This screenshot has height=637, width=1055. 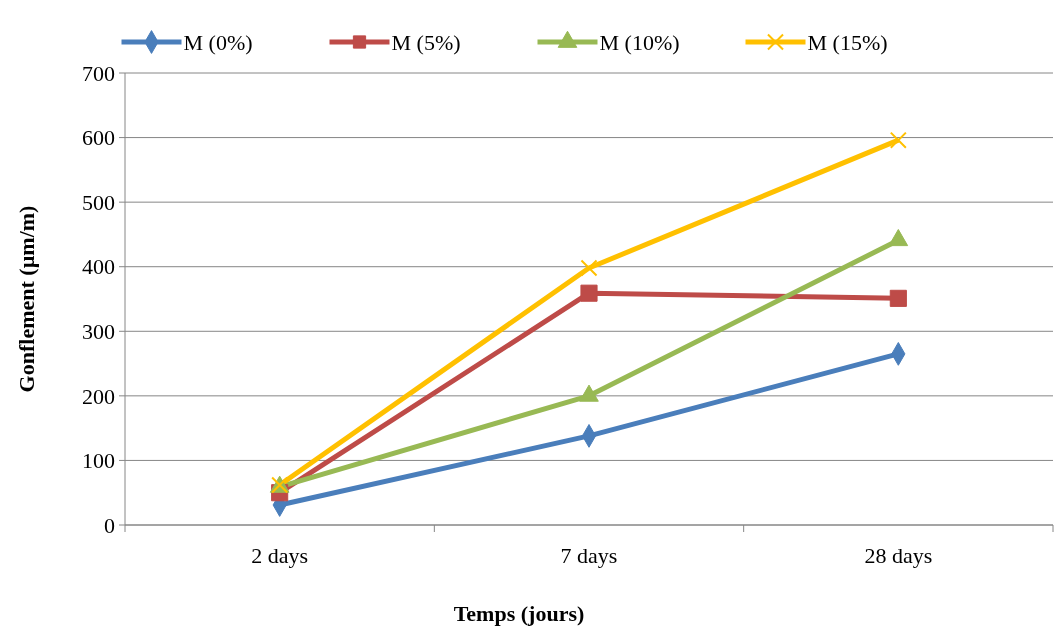 I want to click on y-tick-label: 300, so click(x=98, y=331).